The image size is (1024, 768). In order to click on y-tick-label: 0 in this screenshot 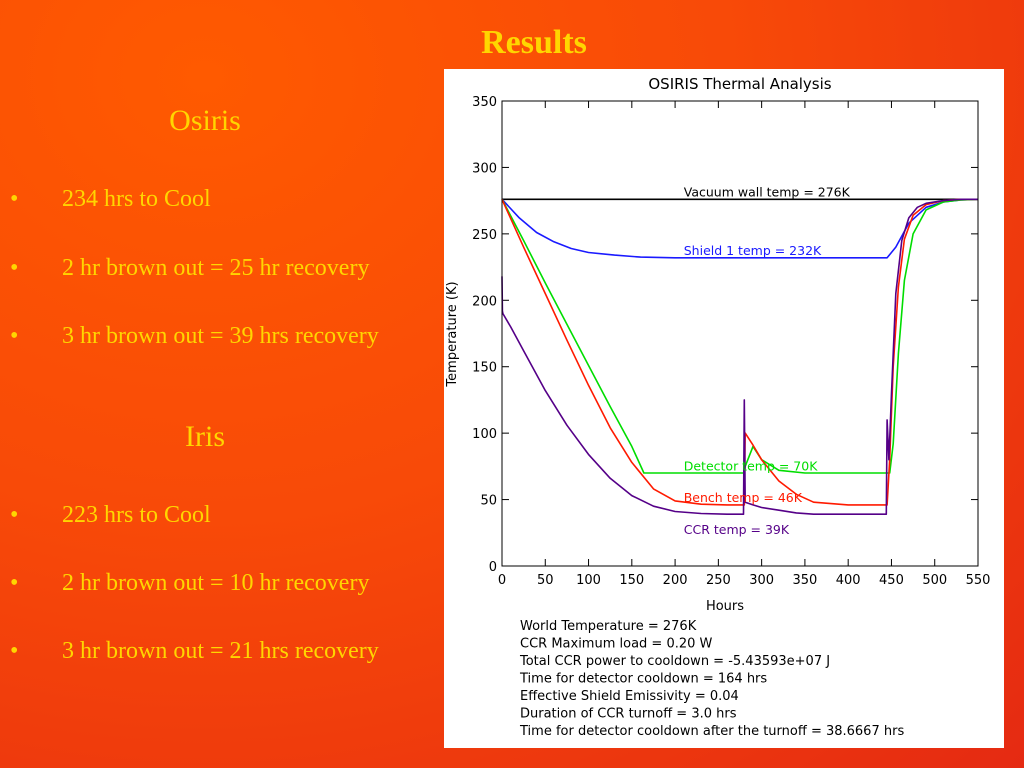, I will do `click(493, 567)`.